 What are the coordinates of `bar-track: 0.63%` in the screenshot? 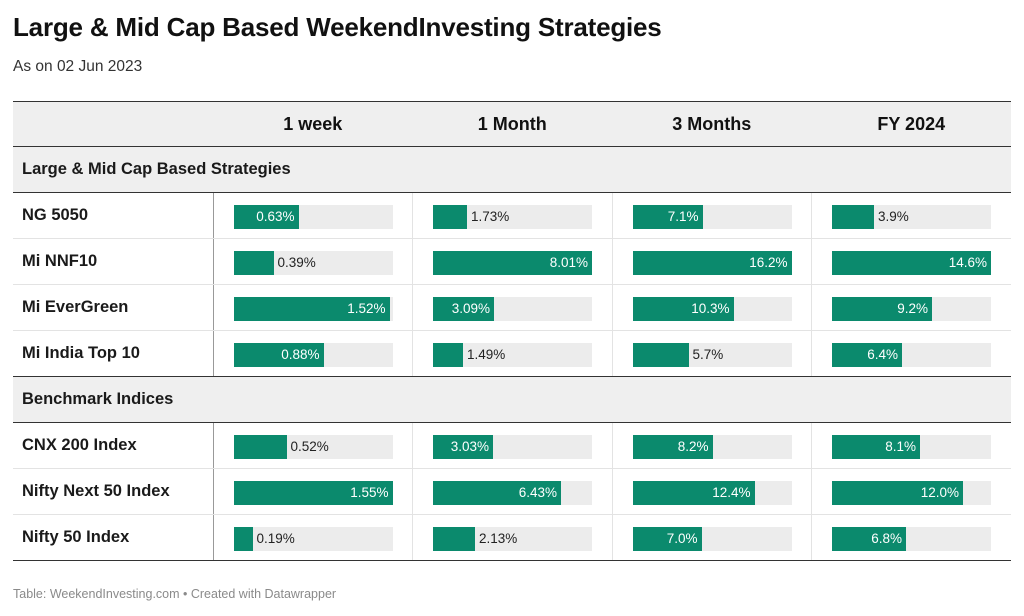 It's located at (313, 217).